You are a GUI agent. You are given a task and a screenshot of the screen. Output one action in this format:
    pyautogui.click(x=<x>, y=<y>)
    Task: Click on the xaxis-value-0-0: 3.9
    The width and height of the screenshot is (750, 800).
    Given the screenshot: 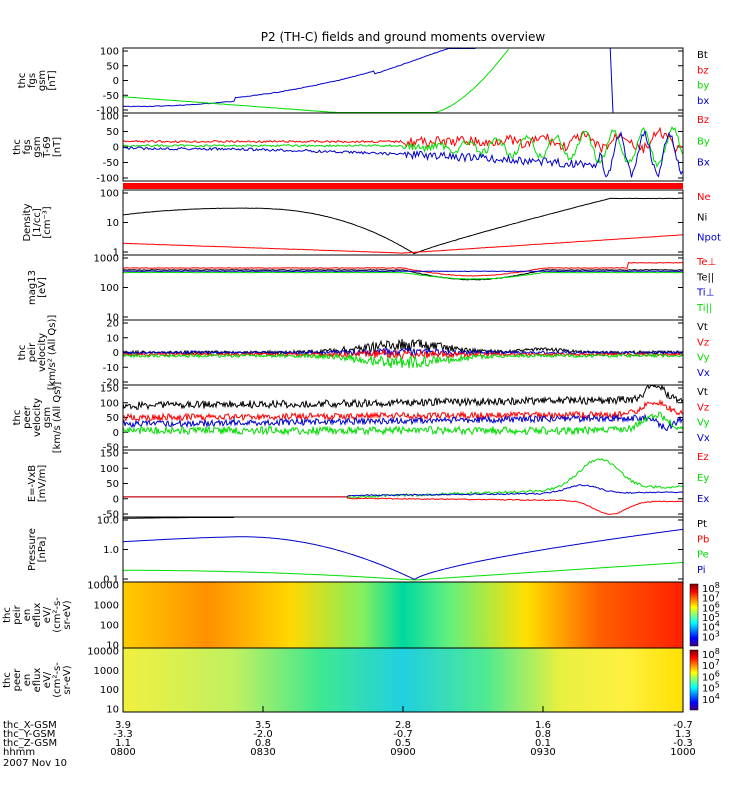 What is the action you would take?
    pyautogui.click(x=123, y=725)
    